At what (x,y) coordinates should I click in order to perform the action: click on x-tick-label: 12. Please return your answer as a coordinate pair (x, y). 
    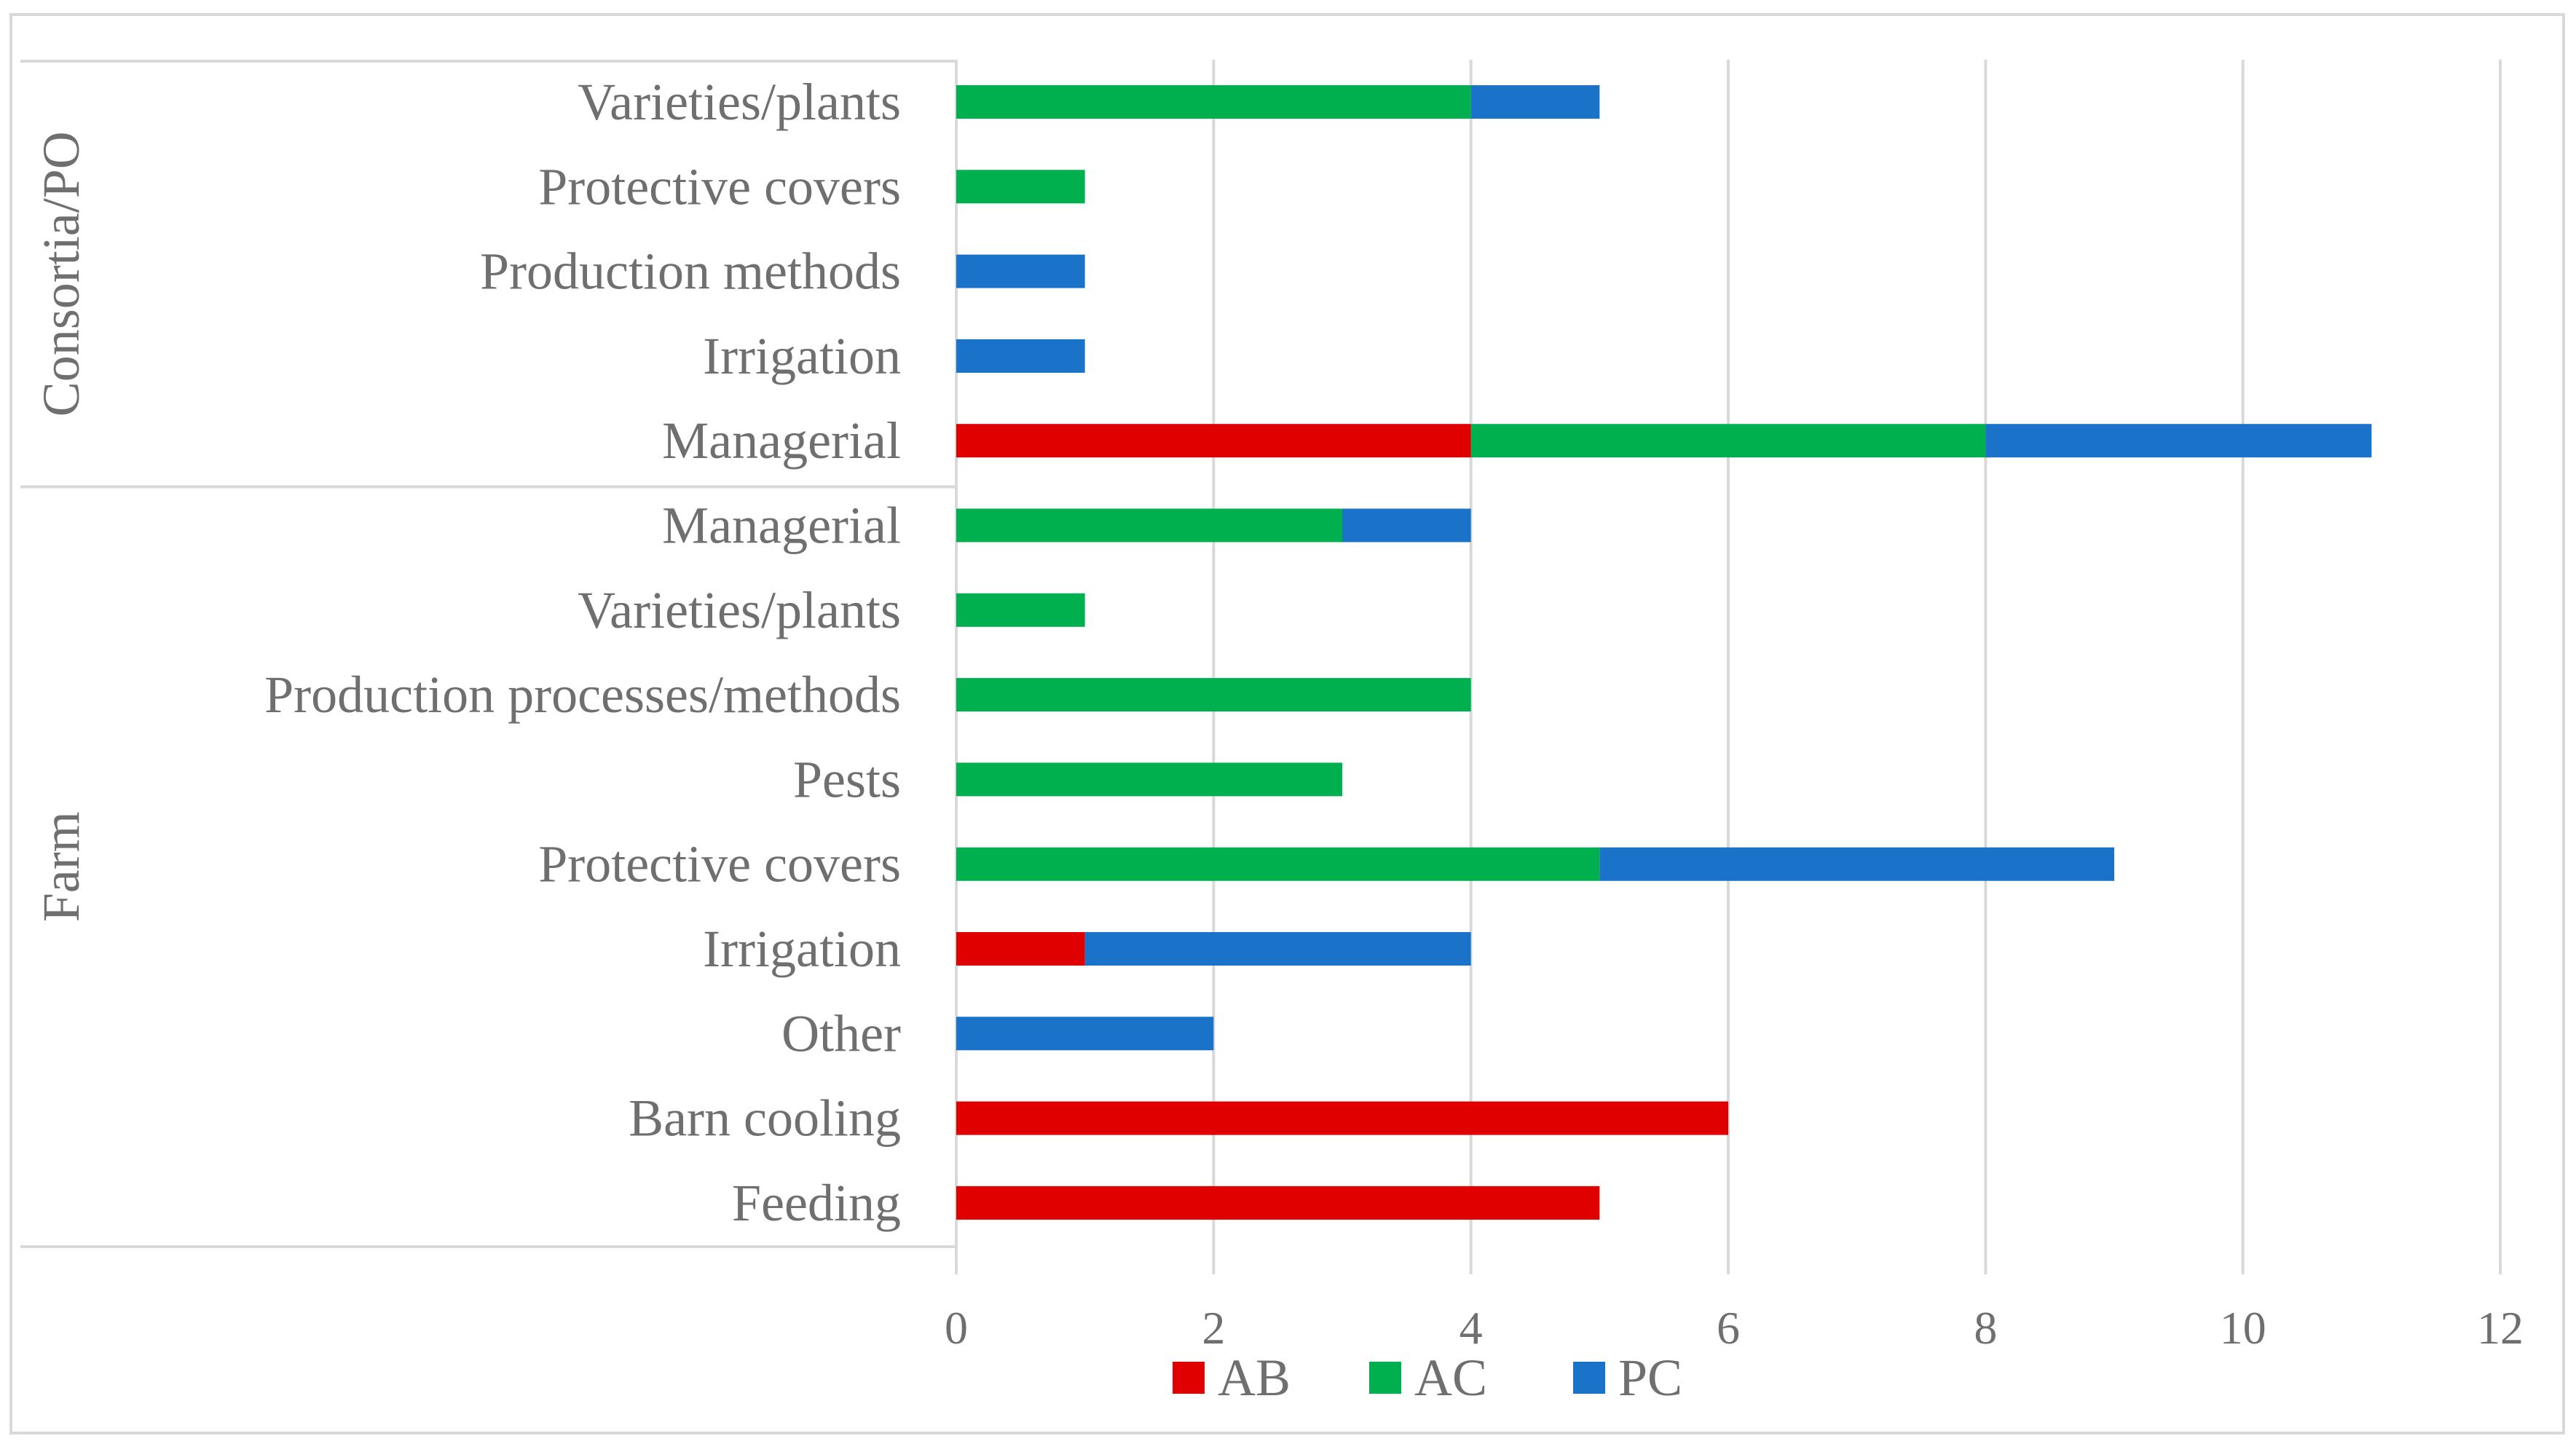
    Looking at the image, I should click on (2500, 1328).